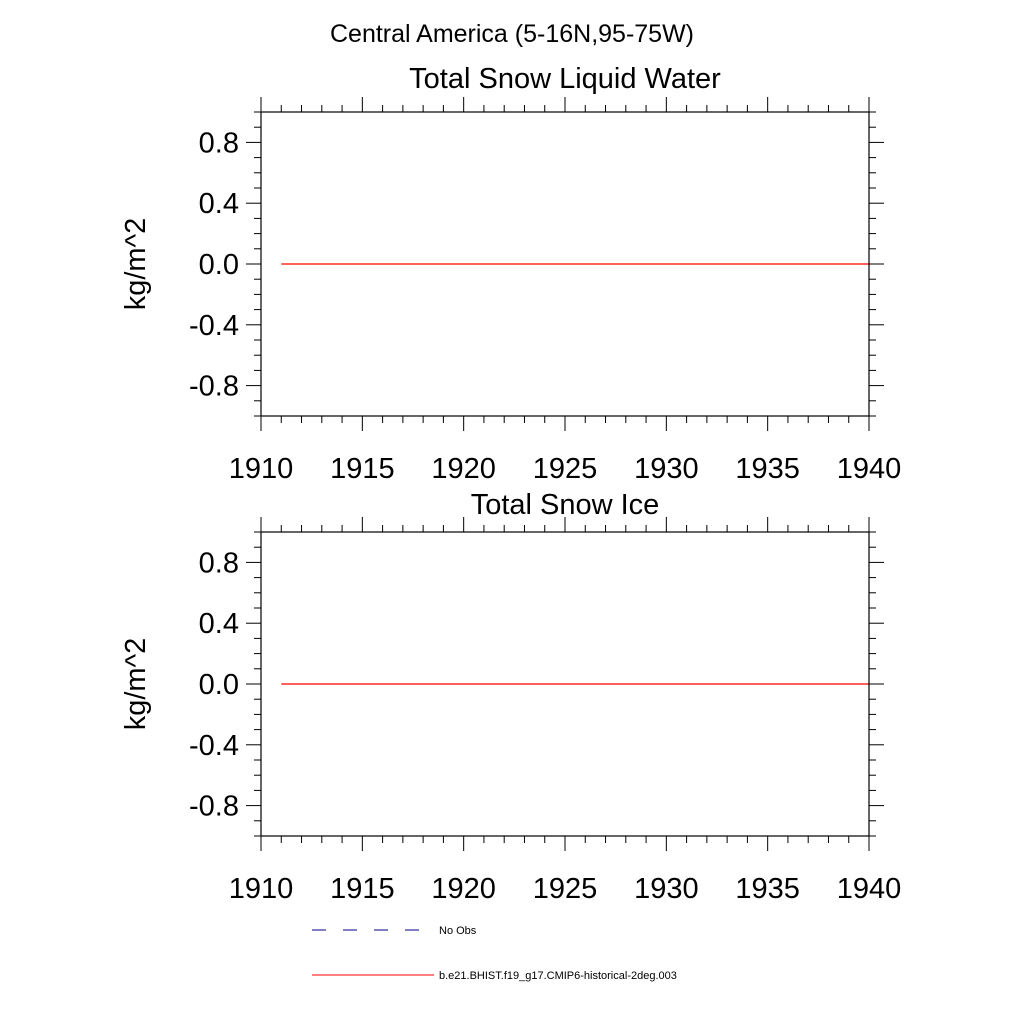 The width and height of the screenshot is (1024, 1024). Describe the element at coordinates (512, 34) in the screenshot. I see `figure-suptitle: Central America (5-16N,95-75W)` at that location.